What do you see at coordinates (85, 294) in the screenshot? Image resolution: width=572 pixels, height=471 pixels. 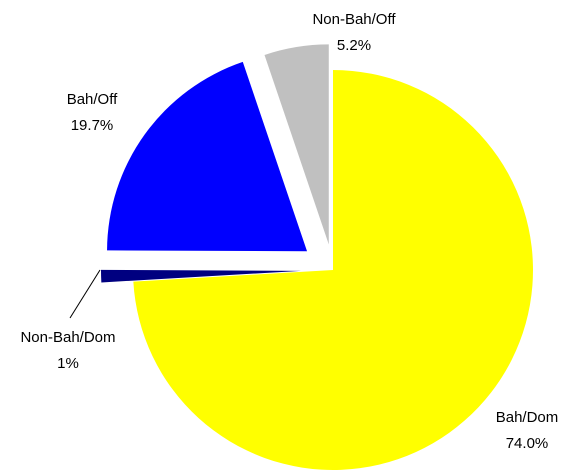 I see `leader-line` at bounding box center [85, 294].